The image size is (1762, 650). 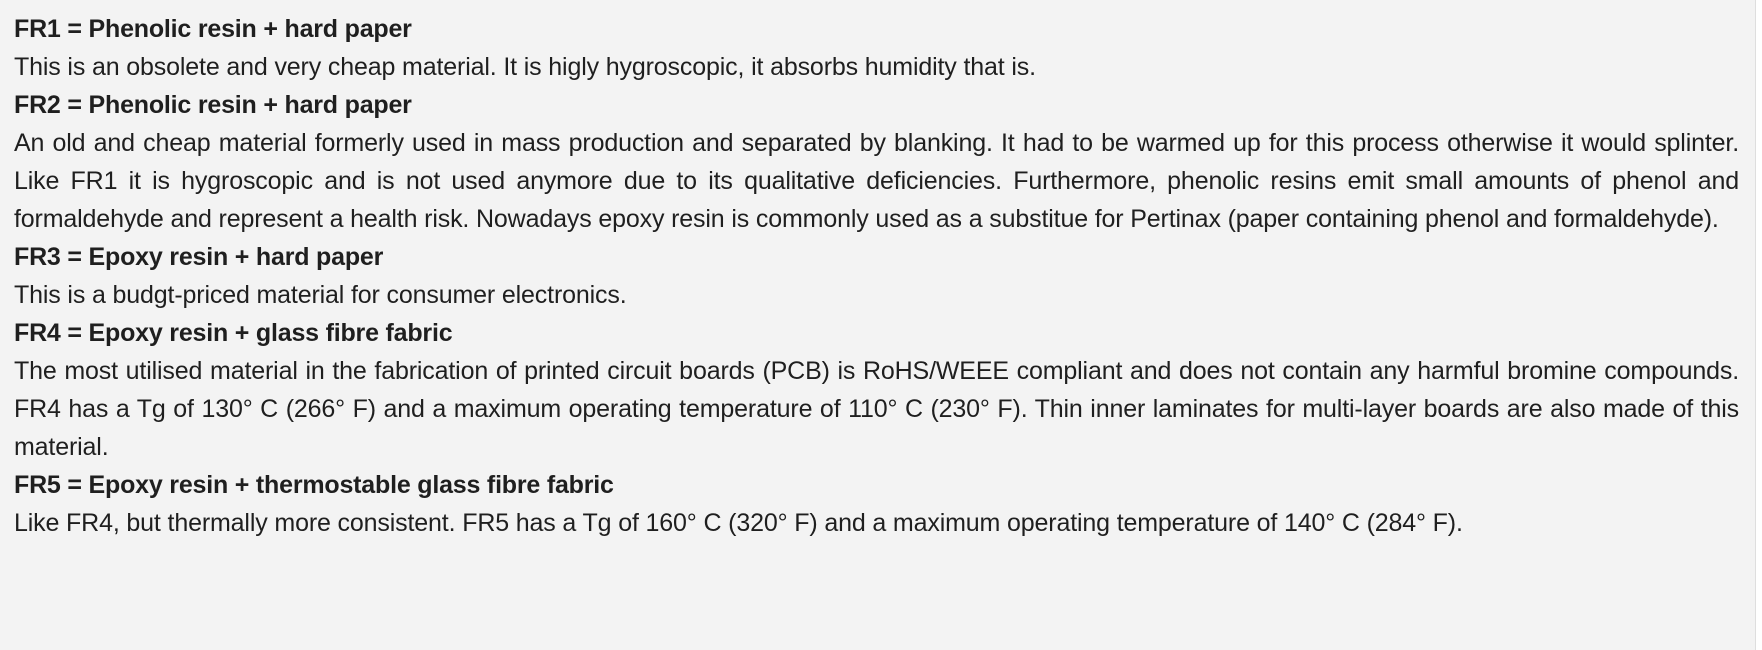 What do you see at coordinates (213, 105) in the screenshot?
I see `entry-title: FR2 = Phenolic resin + hard paper` at bounding box center [213, 105].